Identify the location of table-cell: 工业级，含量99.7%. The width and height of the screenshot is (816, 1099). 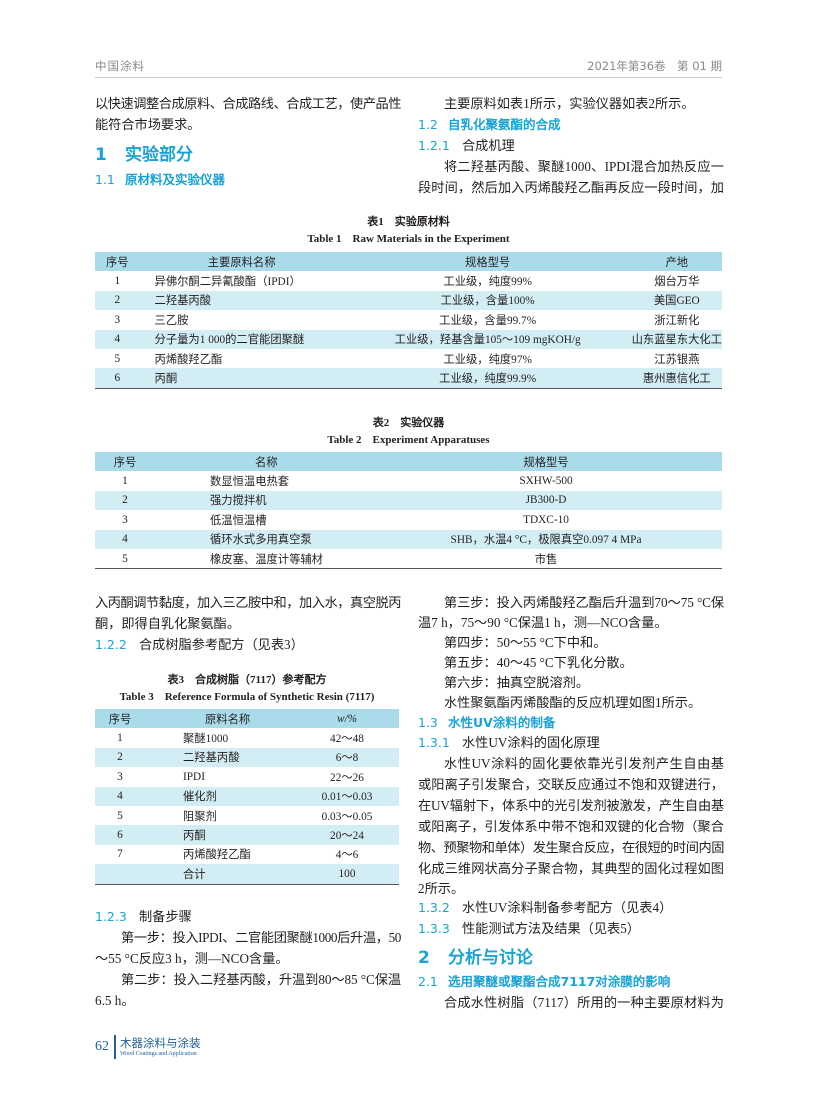
(488, 320).